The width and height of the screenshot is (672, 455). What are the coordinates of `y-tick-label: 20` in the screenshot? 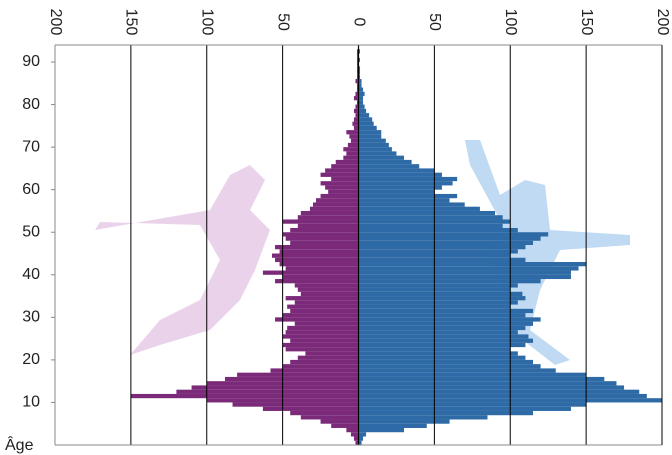 It's located at (31, 359).